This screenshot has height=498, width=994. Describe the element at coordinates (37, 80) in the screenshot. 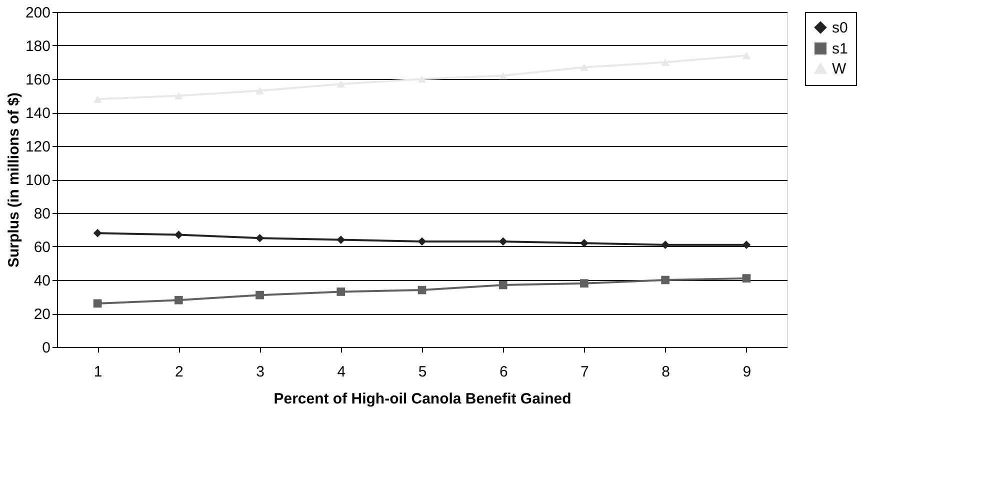

I see `y-tick-label: 160` at that location.